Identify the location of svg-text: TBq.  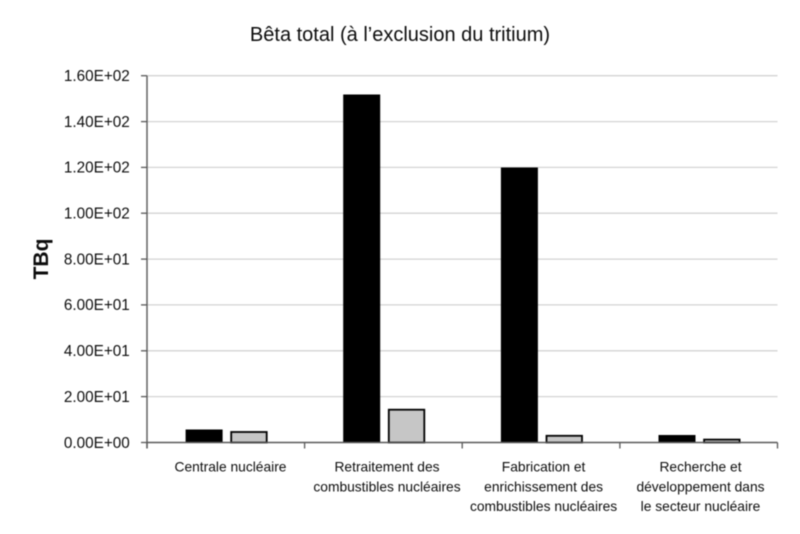
(41, 259).